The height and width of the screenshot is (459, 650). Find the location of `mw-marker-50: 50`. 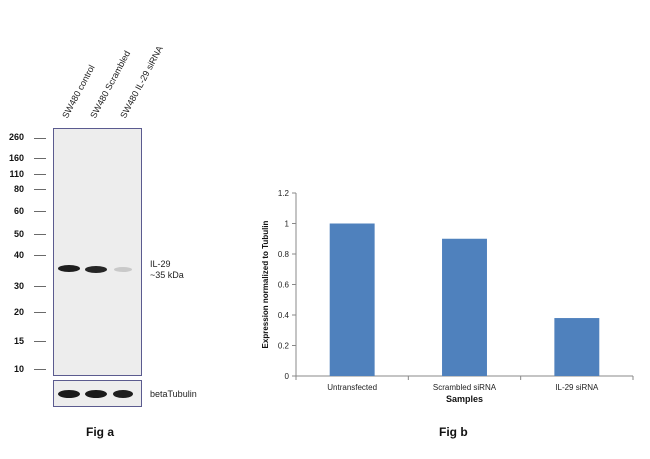

mw-marker-50: 50 is located at coordinates (18, 234).